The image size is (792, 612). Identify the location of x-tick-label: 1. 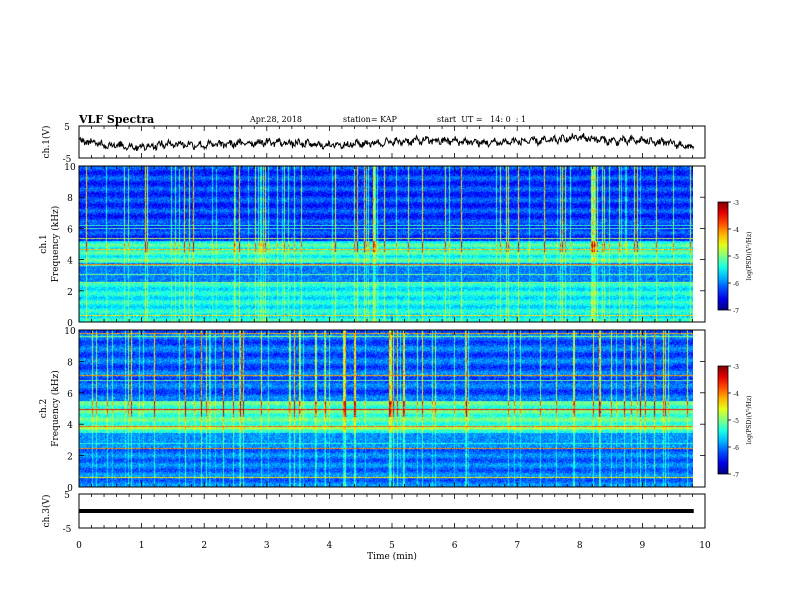
(142, 546).